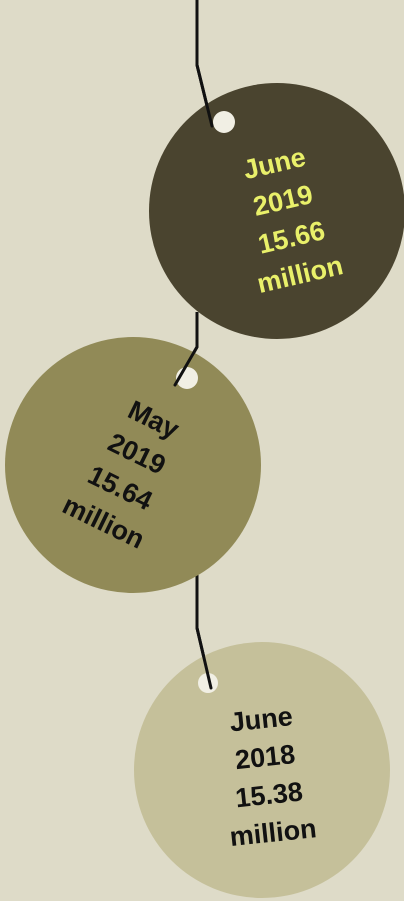 This screenshot has width=404, height=901. Describe the element at coordinates (269, 794) in the screenshot. I see `tag-value-label: 15.38` at that location.